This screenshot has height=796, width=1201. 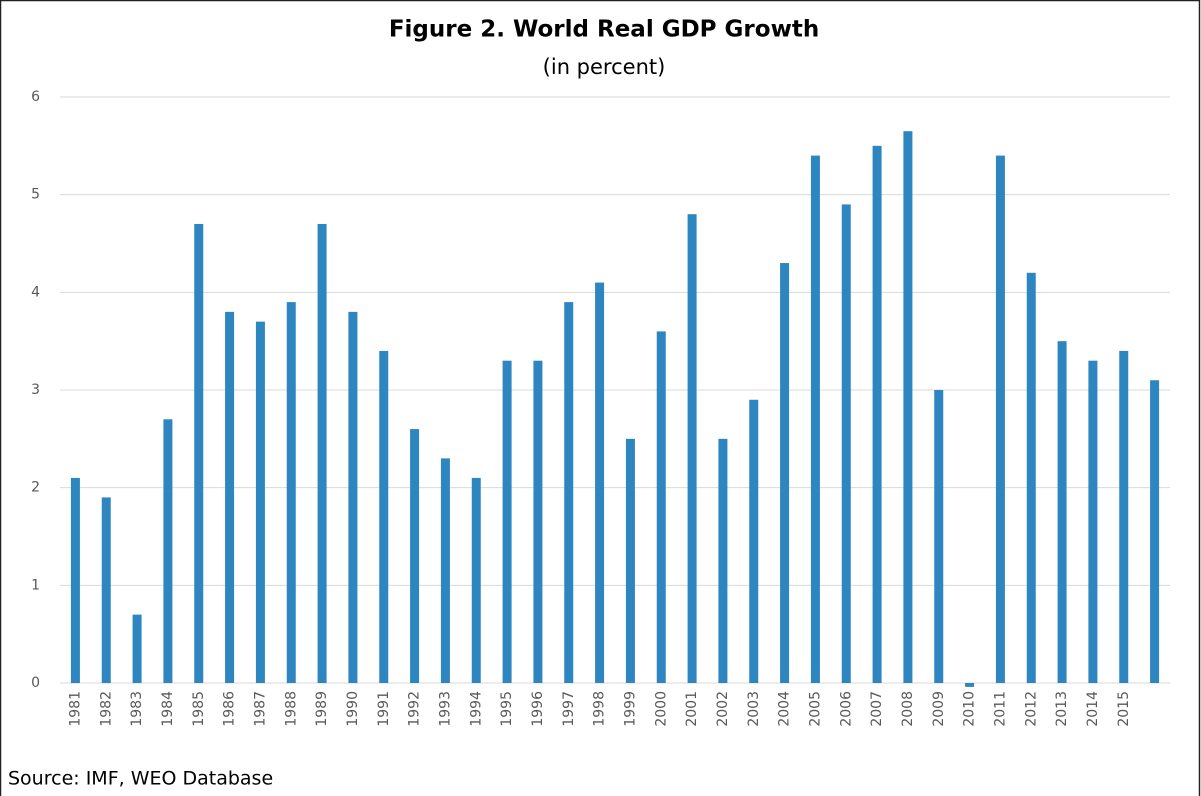 What do you see at coordinates (168, 709) in the screenshot?
I see `x-tick-label: 1984` at bounding box center [168, 709].